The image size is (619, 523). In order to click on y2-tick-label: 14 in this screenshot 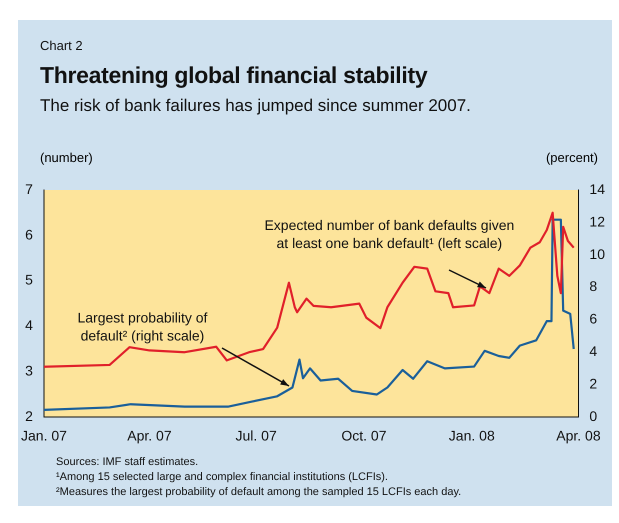, I will do `click(597, 188)`.